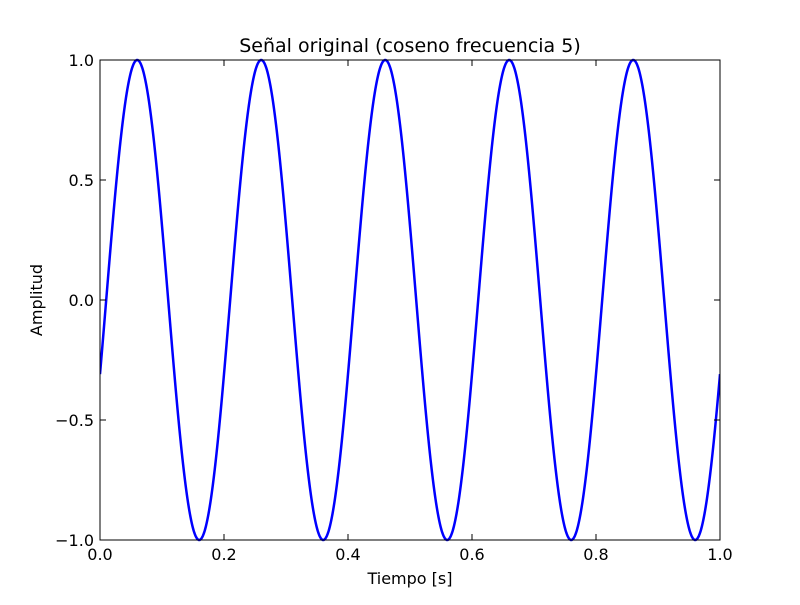 The width and height of the screenshot is (800, 605). I want to click on y-tick-label: −1.0, so click(74, 540).